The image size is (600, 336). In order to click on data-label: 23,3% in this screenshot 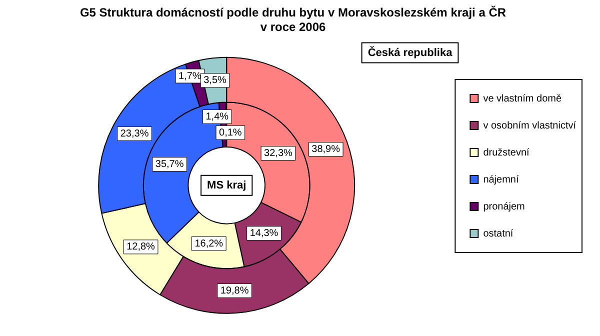, I will do `click(134, 134)`.